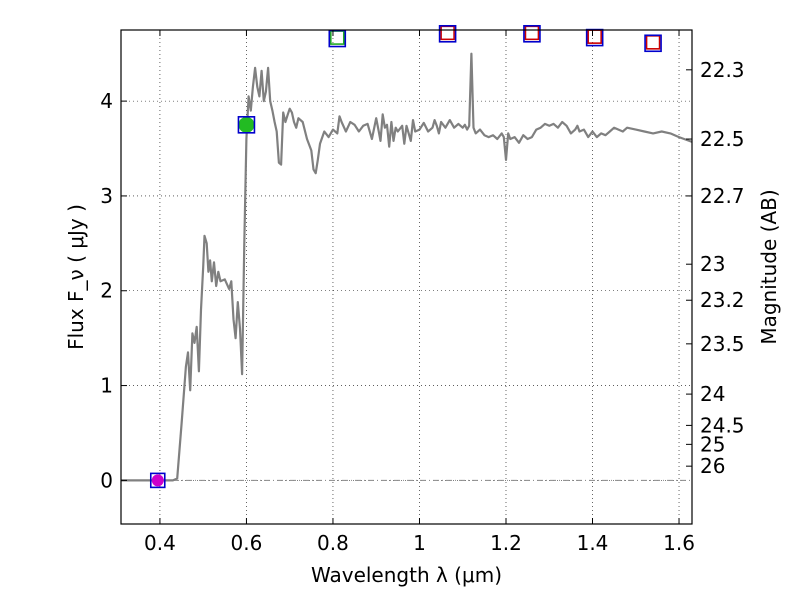  Describe the element at coordinates (712, 466) in the screenshot. I see `right-tick-label: 26` at that location.